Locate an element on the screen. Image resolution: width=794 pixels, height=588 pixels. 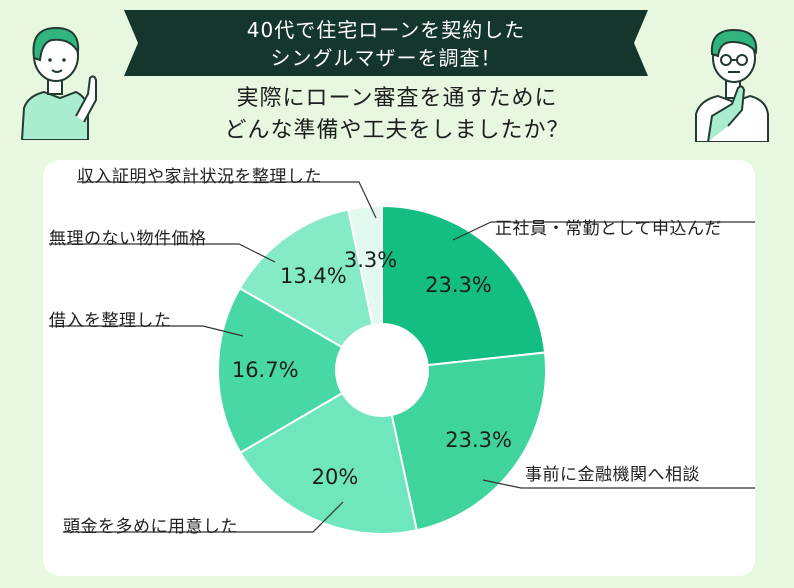
question-line-1: 実際にローン審査を通すために is located at coordinates (397, 98).